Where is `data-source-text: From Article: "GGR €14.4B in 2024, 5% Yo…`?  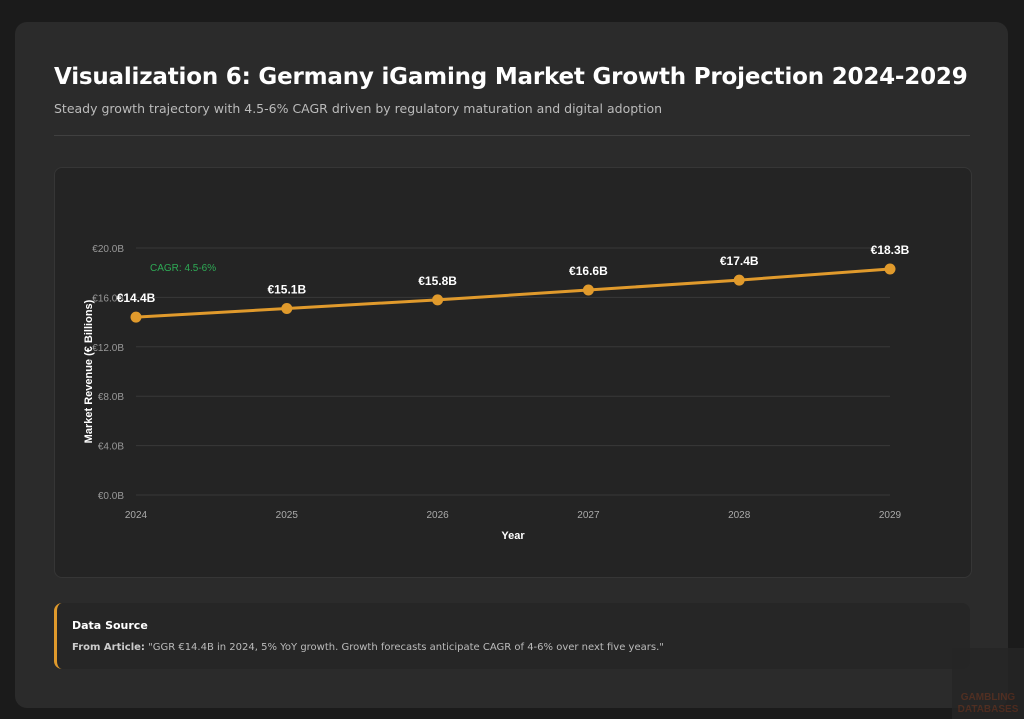
data-source-text: From Article: "GGR €14.4B in 2024, 5% Yo… is located at coordinates (368, 647).